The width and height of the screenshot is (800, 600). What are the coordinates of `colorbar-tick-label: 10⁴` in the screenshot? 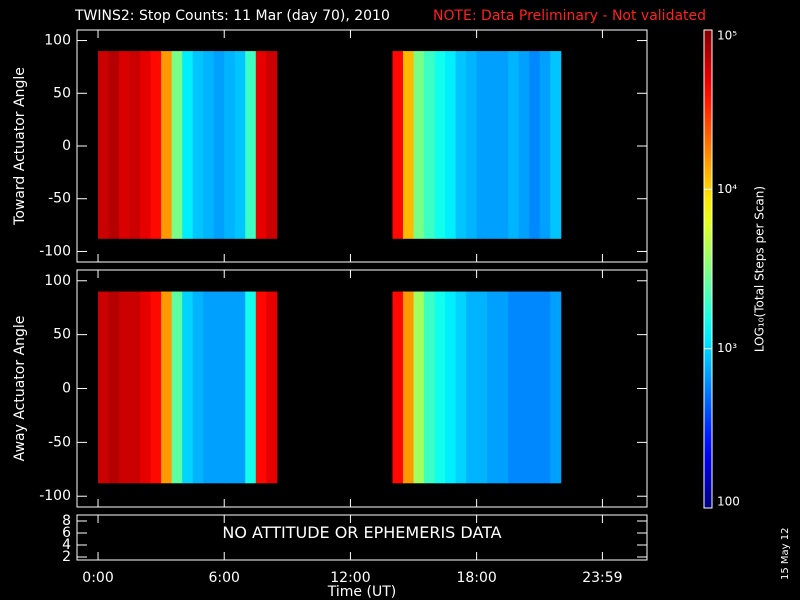 It's located at (727, 189).